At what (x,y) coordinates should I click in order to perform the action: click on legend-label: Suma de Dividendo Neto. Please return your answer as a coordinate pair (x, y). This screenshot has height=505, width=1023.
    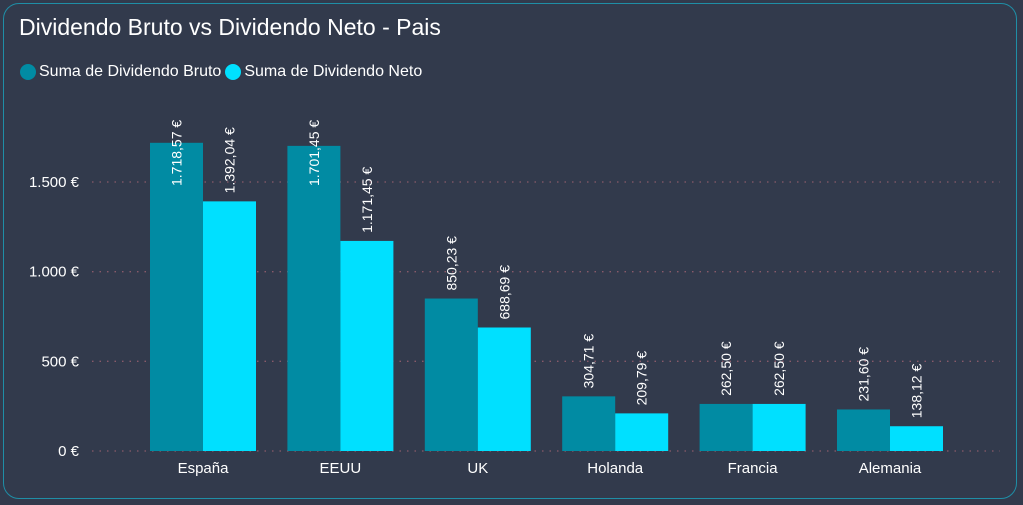
    Looking at the image, I should click on (333, 71).